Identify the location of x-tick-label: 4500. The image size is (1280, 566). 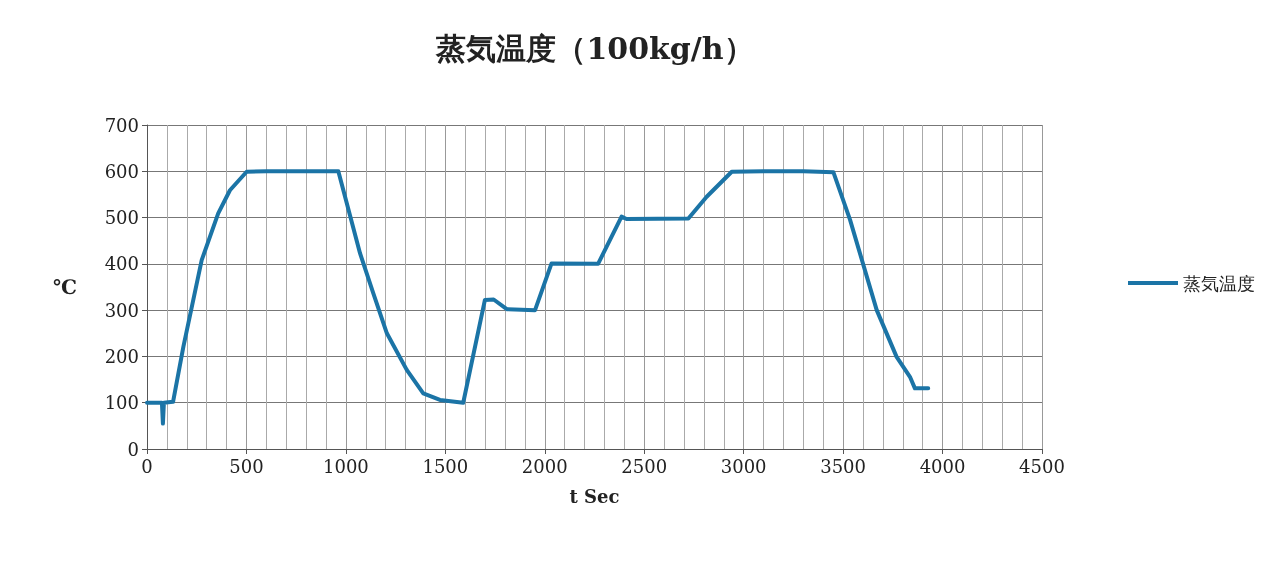
(1042, 466).